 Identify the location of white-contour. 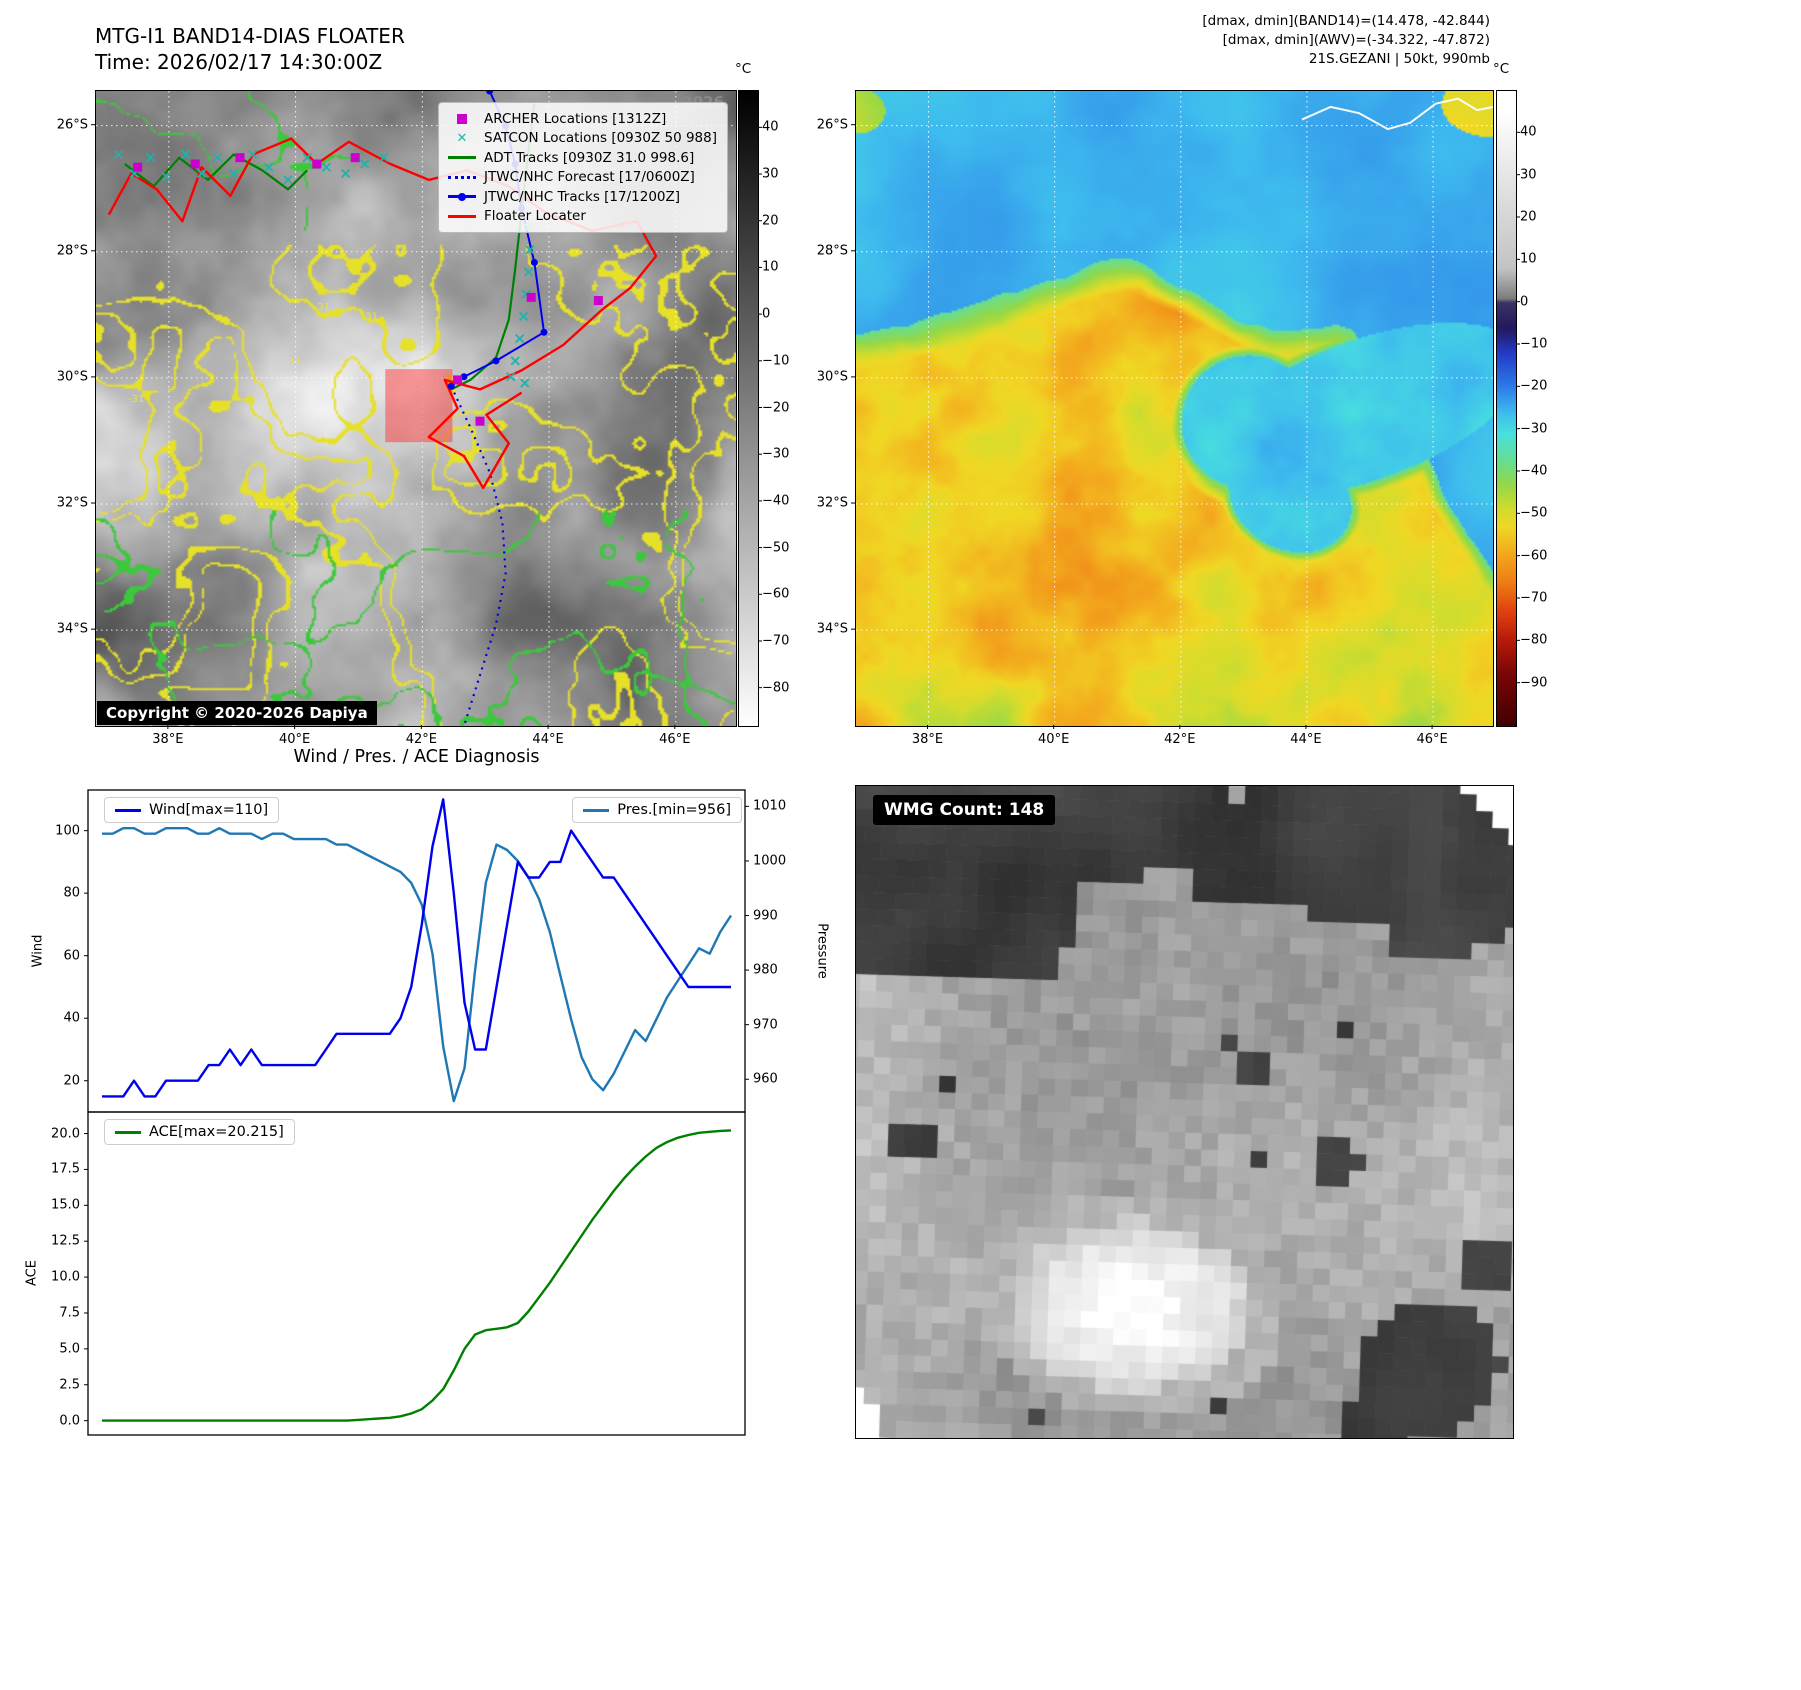
(1397, 114).